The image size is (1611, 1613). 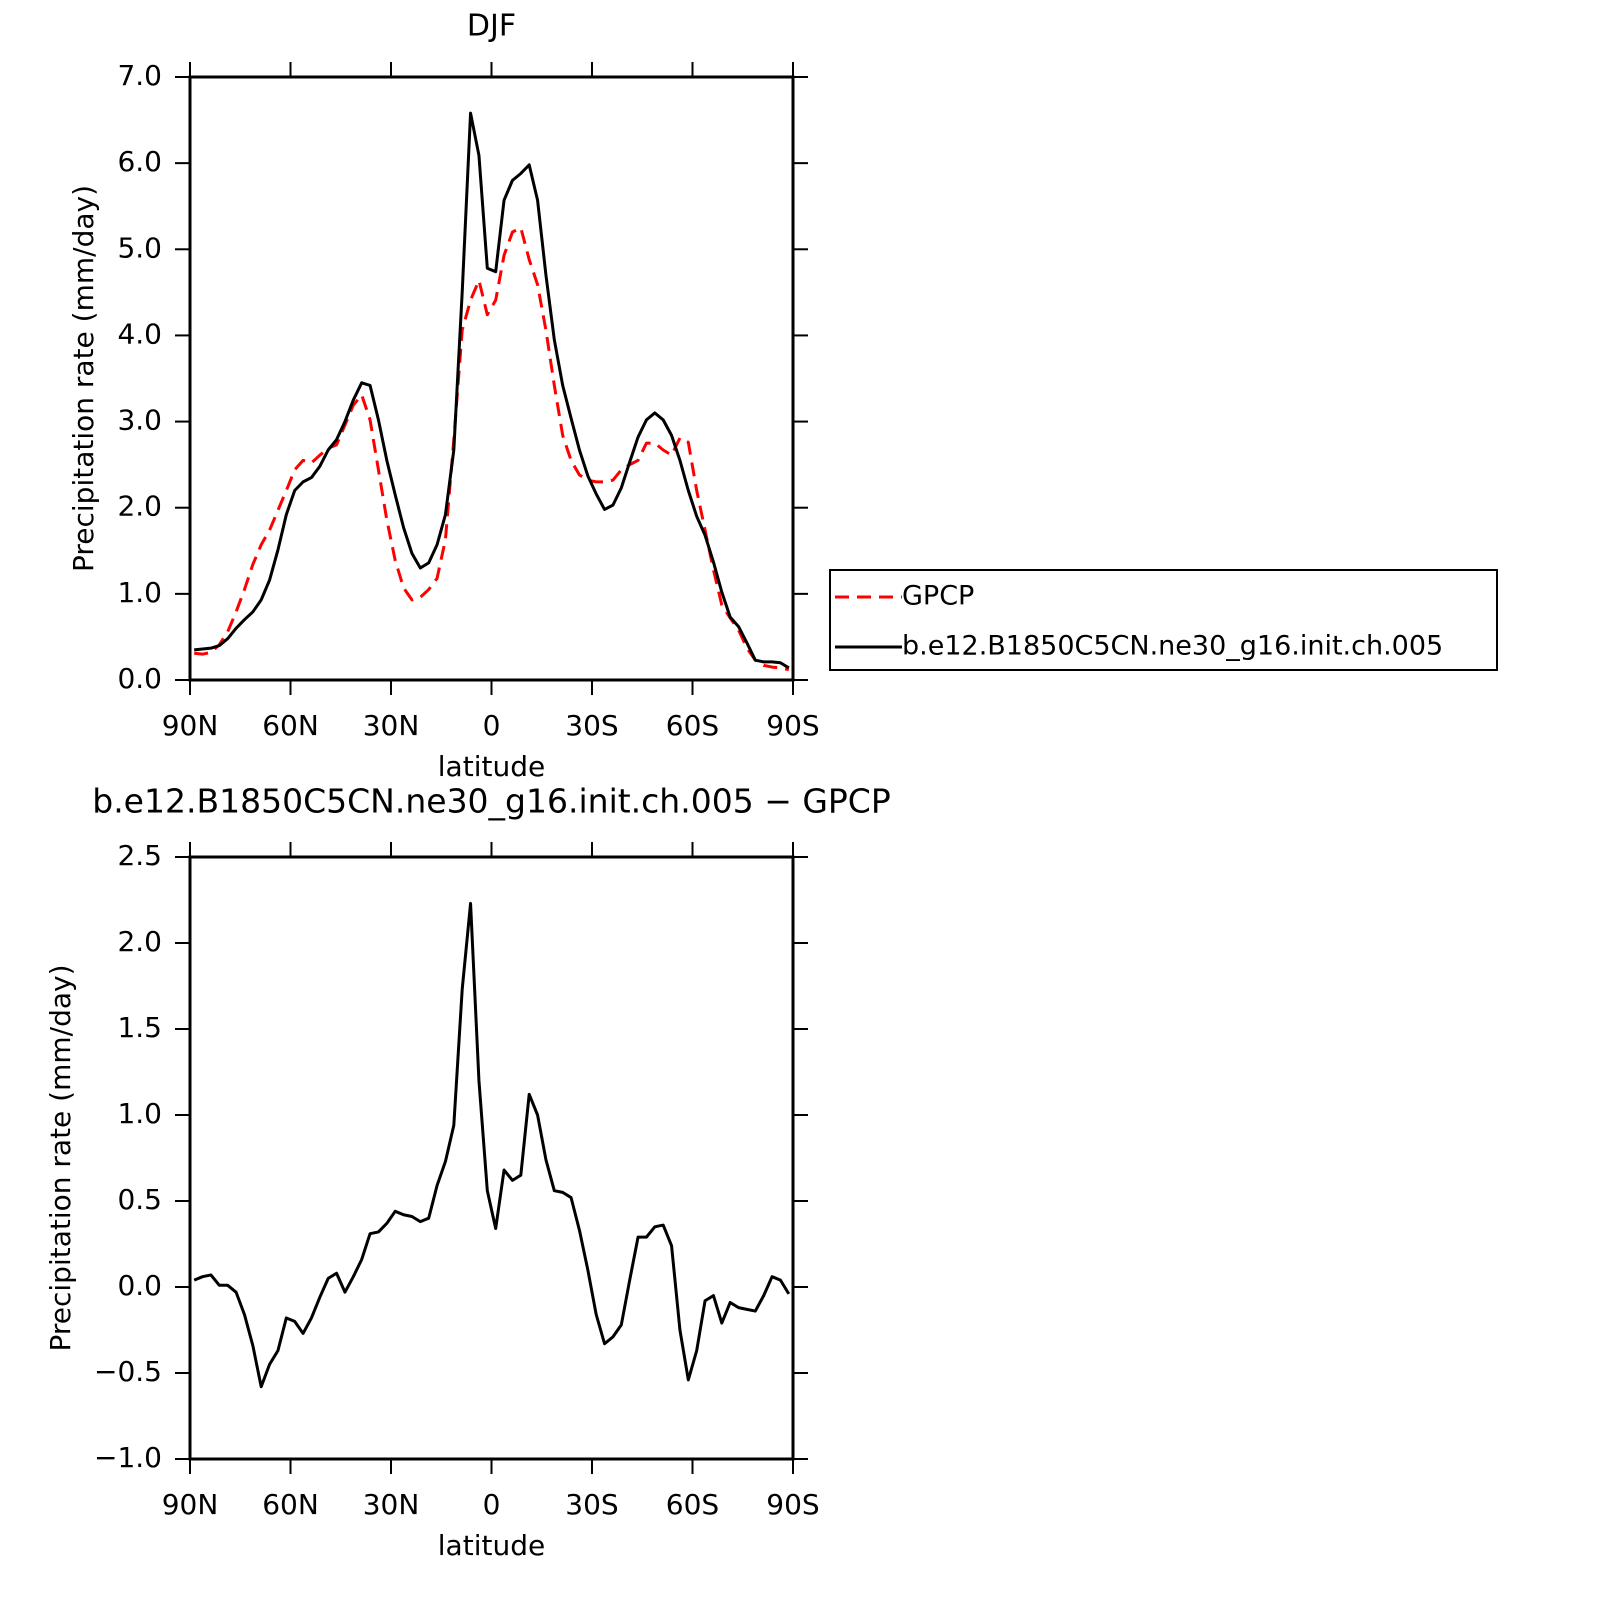 What do you see at coordinates (139, 161) in the screenshot?
I see `y-tick-label: 6.0` at bounding box center [139, 161].